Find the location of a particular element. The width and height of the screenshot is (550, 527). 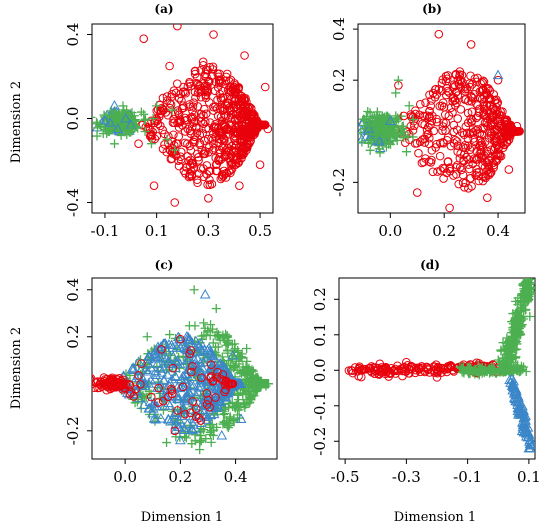

panel-frame-d is located at coordinates (437, 368).